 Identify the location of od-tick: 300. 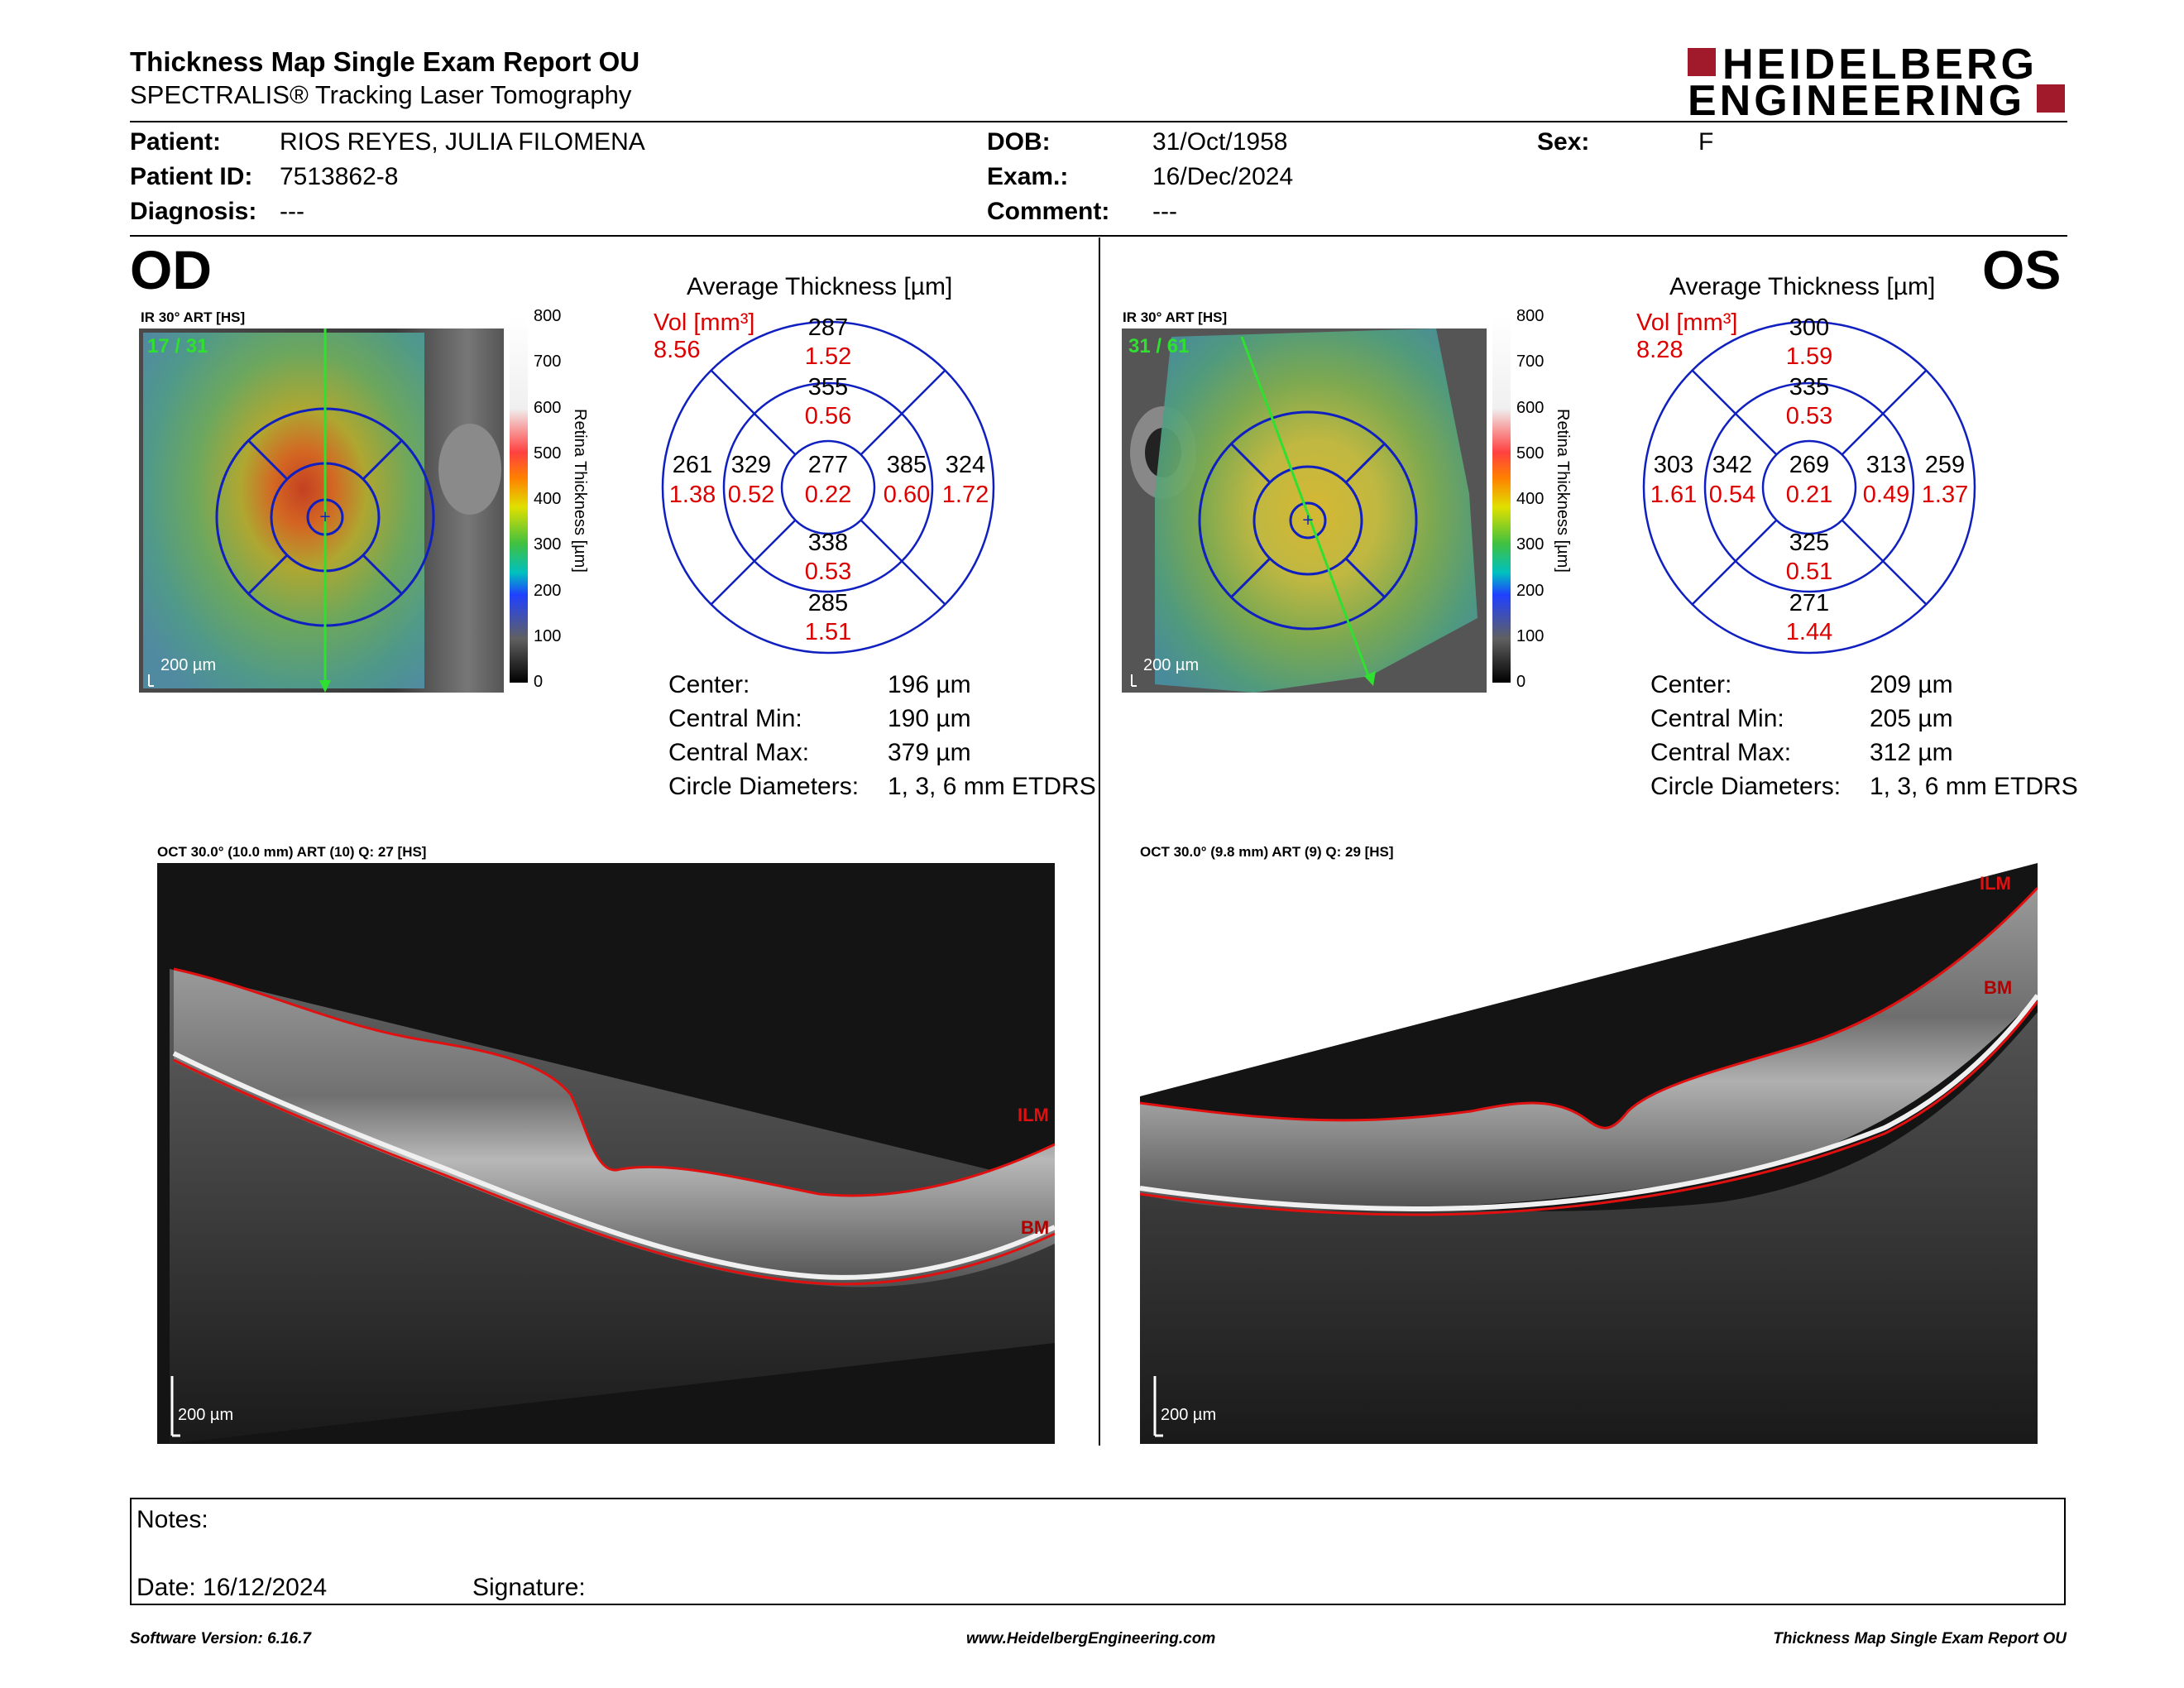
(548, 544).